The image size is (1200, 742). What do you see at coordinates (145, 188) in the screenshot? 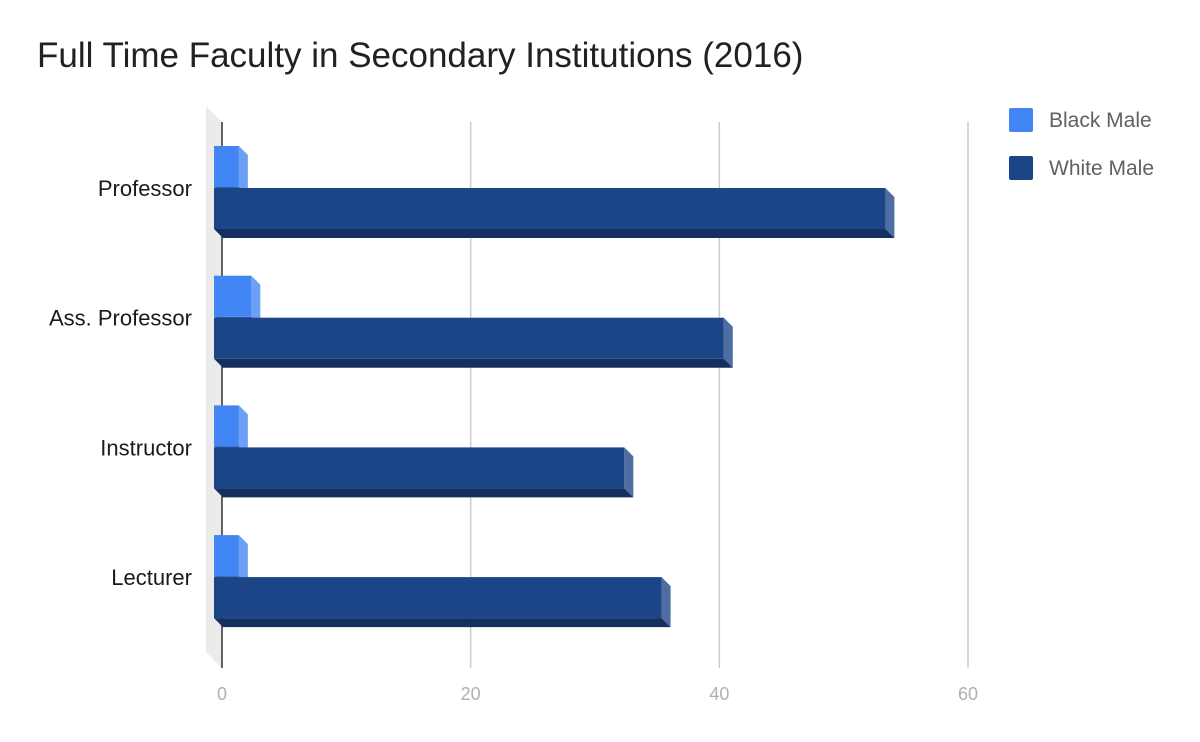
I see `category-label: Professor` at bounding box center [145, 188].